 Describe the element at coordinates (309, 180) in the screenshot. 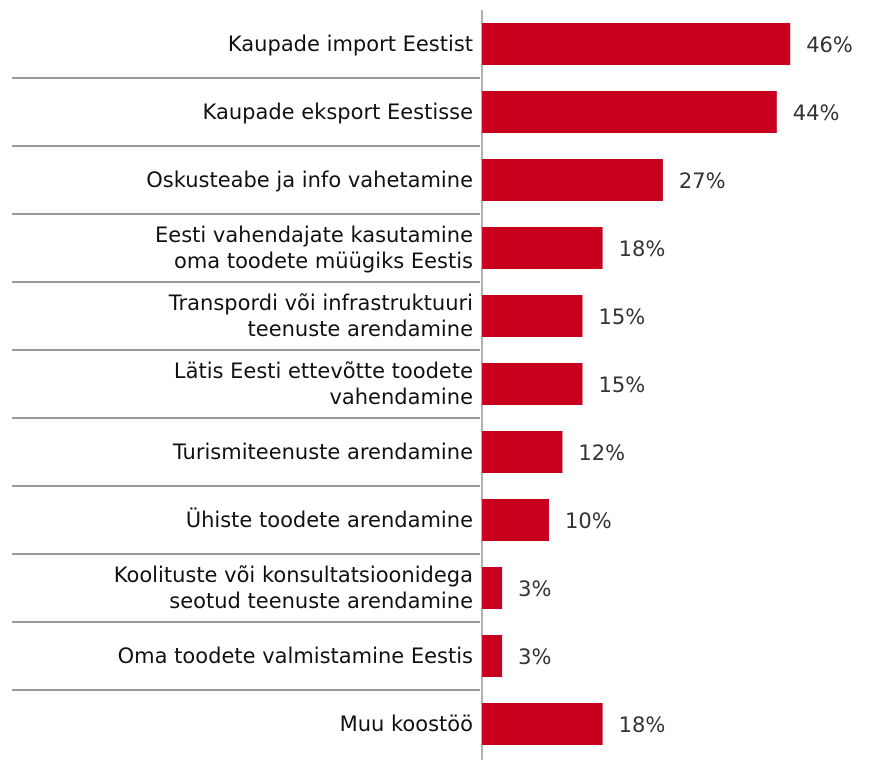

I see `category-label: Oskusteabe ja info vahetamine` at that location.